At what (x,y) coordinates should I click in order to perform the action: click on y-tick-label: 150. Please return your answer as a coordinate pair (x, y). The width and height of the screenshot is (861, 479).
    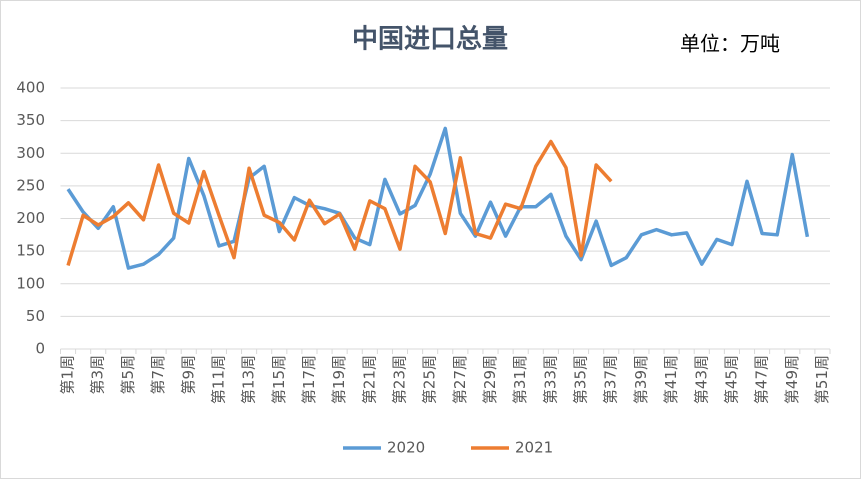
    Looking at the image, I should click on (30, 251).